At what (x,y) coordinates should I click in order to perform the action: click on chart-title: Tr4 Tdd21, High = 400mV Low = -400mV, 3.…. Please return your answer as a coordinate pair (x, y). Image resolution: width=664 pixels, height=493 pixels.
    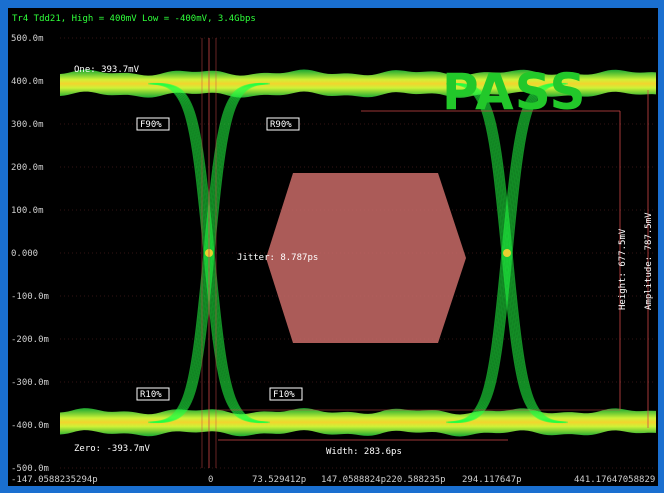
    Looking at the image, I should click on (134, 19).